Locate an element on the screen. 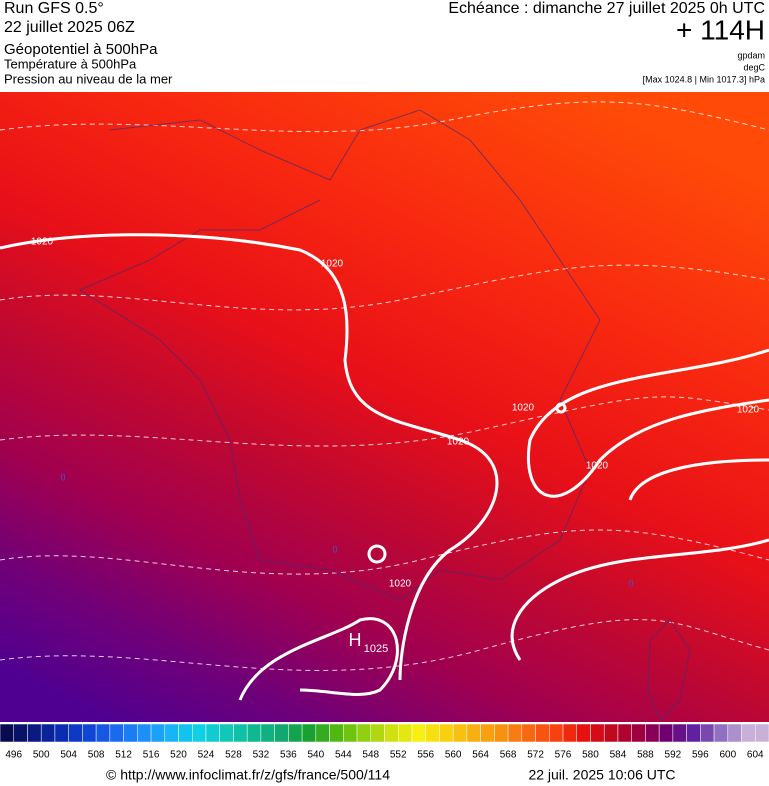 This screenshot has height=786, width=769. colorbar-tick-label: 556 is located at coordinates (425, 755).